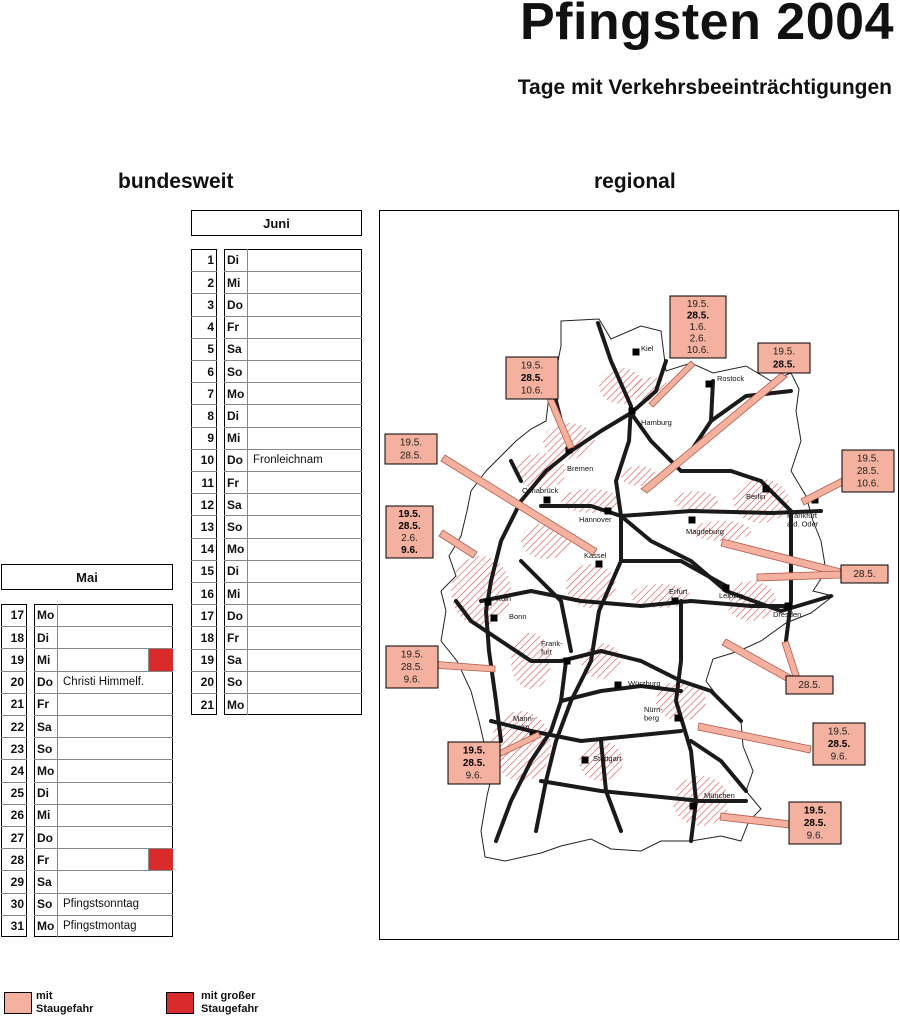  What do you see at coordinates (547, 652) in the screenshot?
I see `city-label: furt` at bounding box center [547, 652].